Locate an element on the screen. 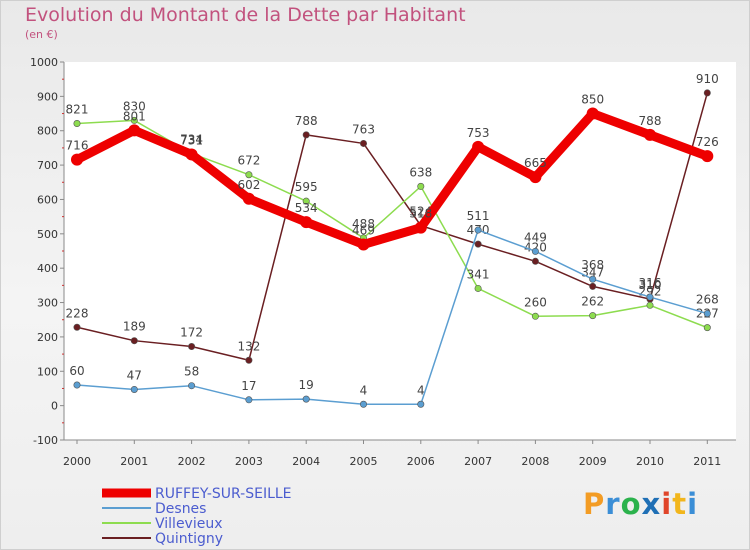  logo-letter: P is located at coordinates (594, 504).